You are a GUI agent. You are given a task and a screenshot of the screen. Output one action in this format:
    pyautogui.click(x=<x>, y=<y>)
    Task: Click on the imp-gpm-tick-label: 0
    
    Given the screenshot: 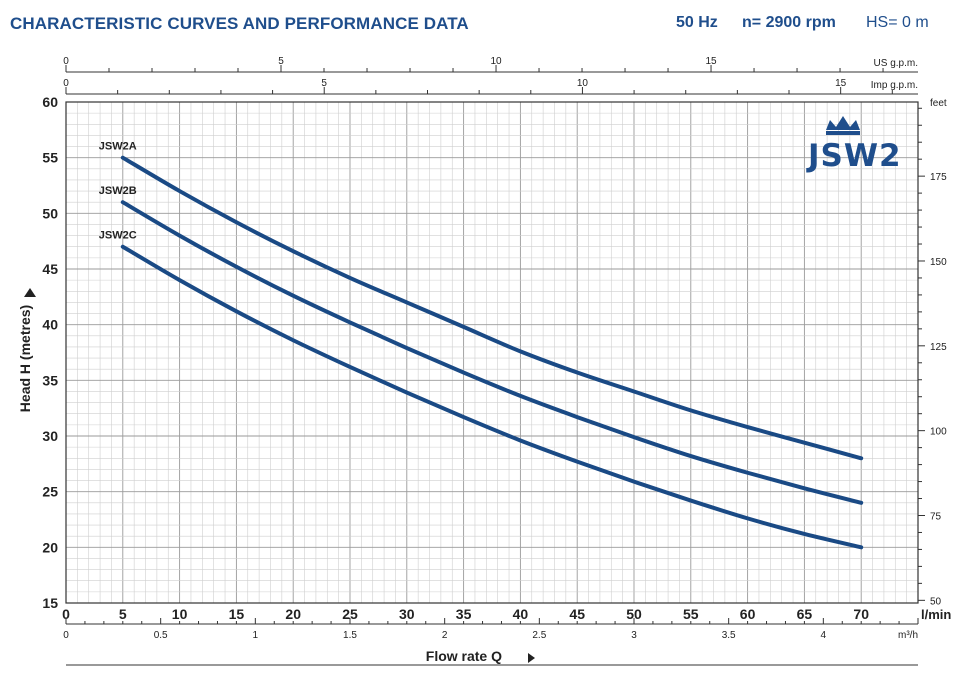 What is the action you would take?
    pyautogui.click(x=66, y=83)
    